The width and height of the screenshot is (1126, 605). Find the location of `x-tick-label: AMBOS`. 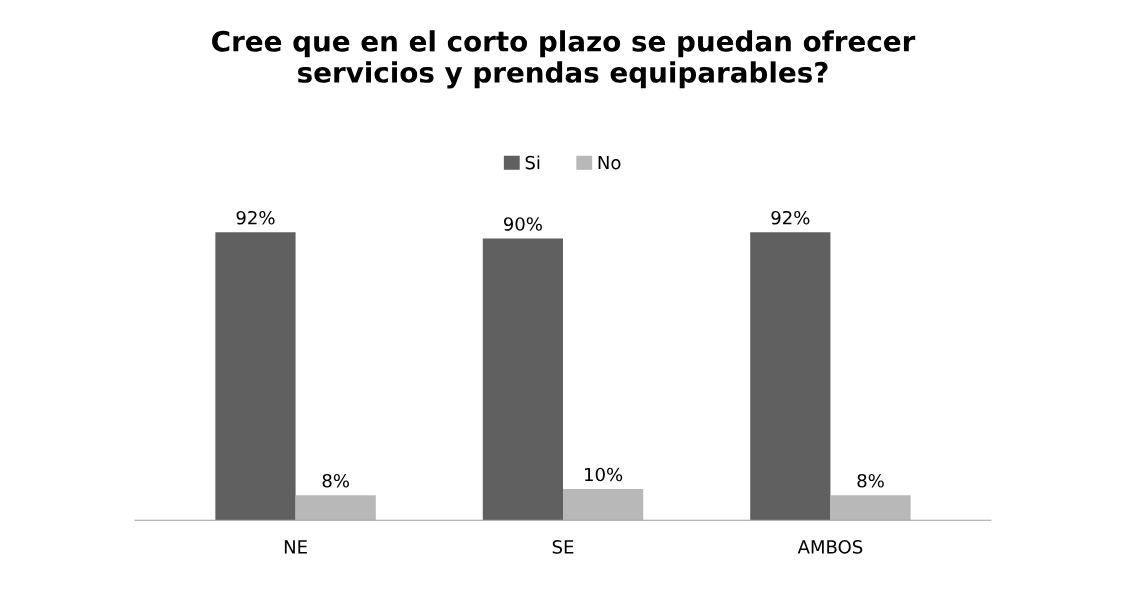

x-tick-label: AMBOS is located at coordinates (830, 547).